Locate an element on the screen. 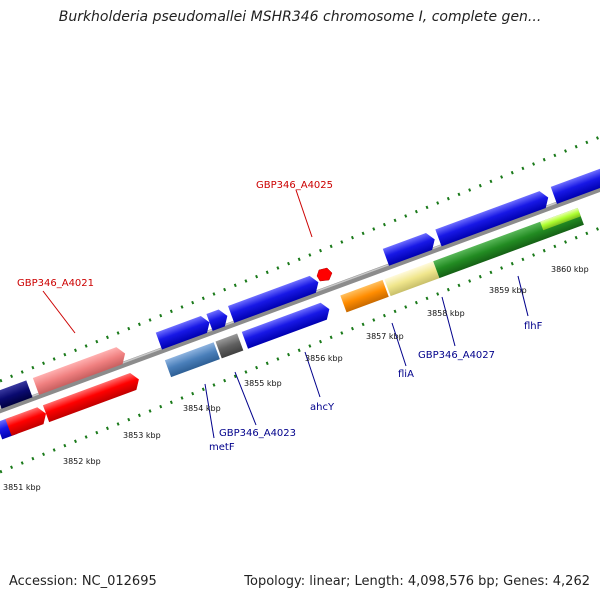  scale-label: 3855 kbp is located at coordinates (263, 383).